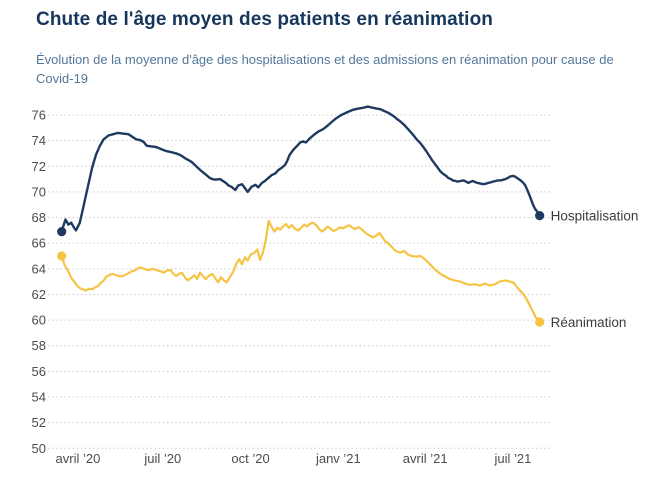  I want to click on y-tick-label-68: 68, so click(39, 217).